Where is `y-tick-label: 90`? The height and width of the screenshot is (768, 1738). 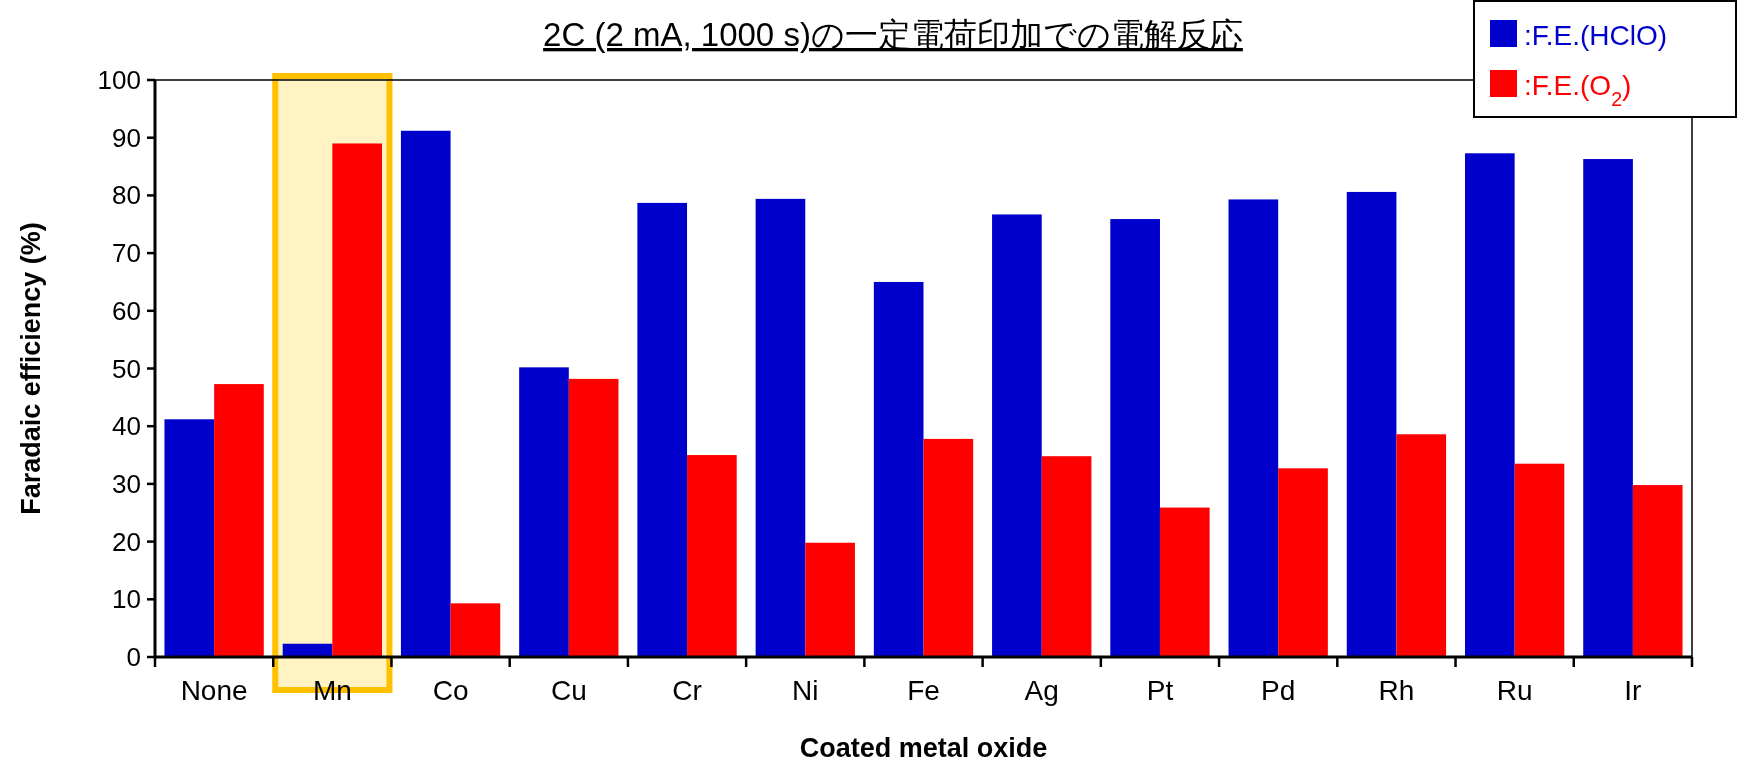
y-tick-label: 90 is located at coordinates (126, 137).